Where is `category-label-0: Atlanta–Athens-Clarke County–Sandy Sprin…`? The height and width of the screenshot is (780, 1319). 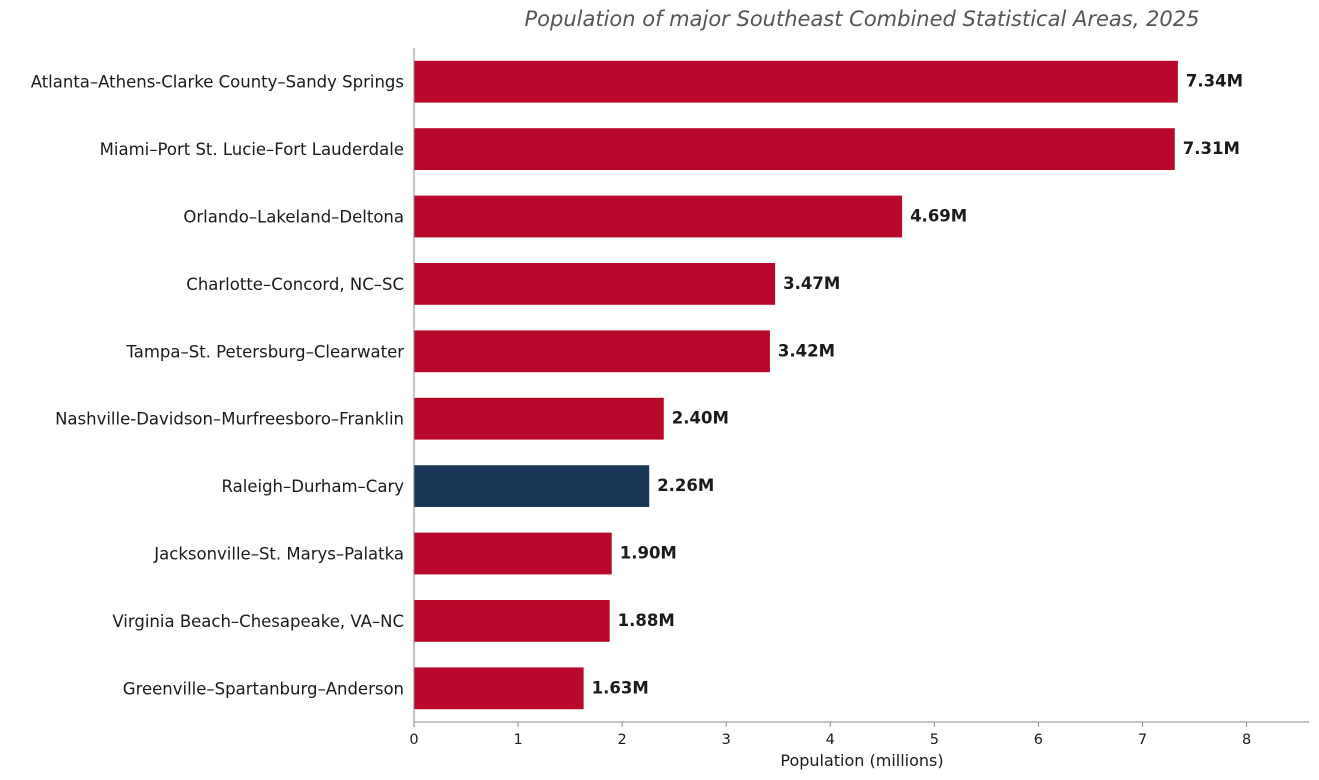
category-label-0: Atlanta–Athens-Clarke County–Sandy Sprin… is located at coordinates (217, 82).